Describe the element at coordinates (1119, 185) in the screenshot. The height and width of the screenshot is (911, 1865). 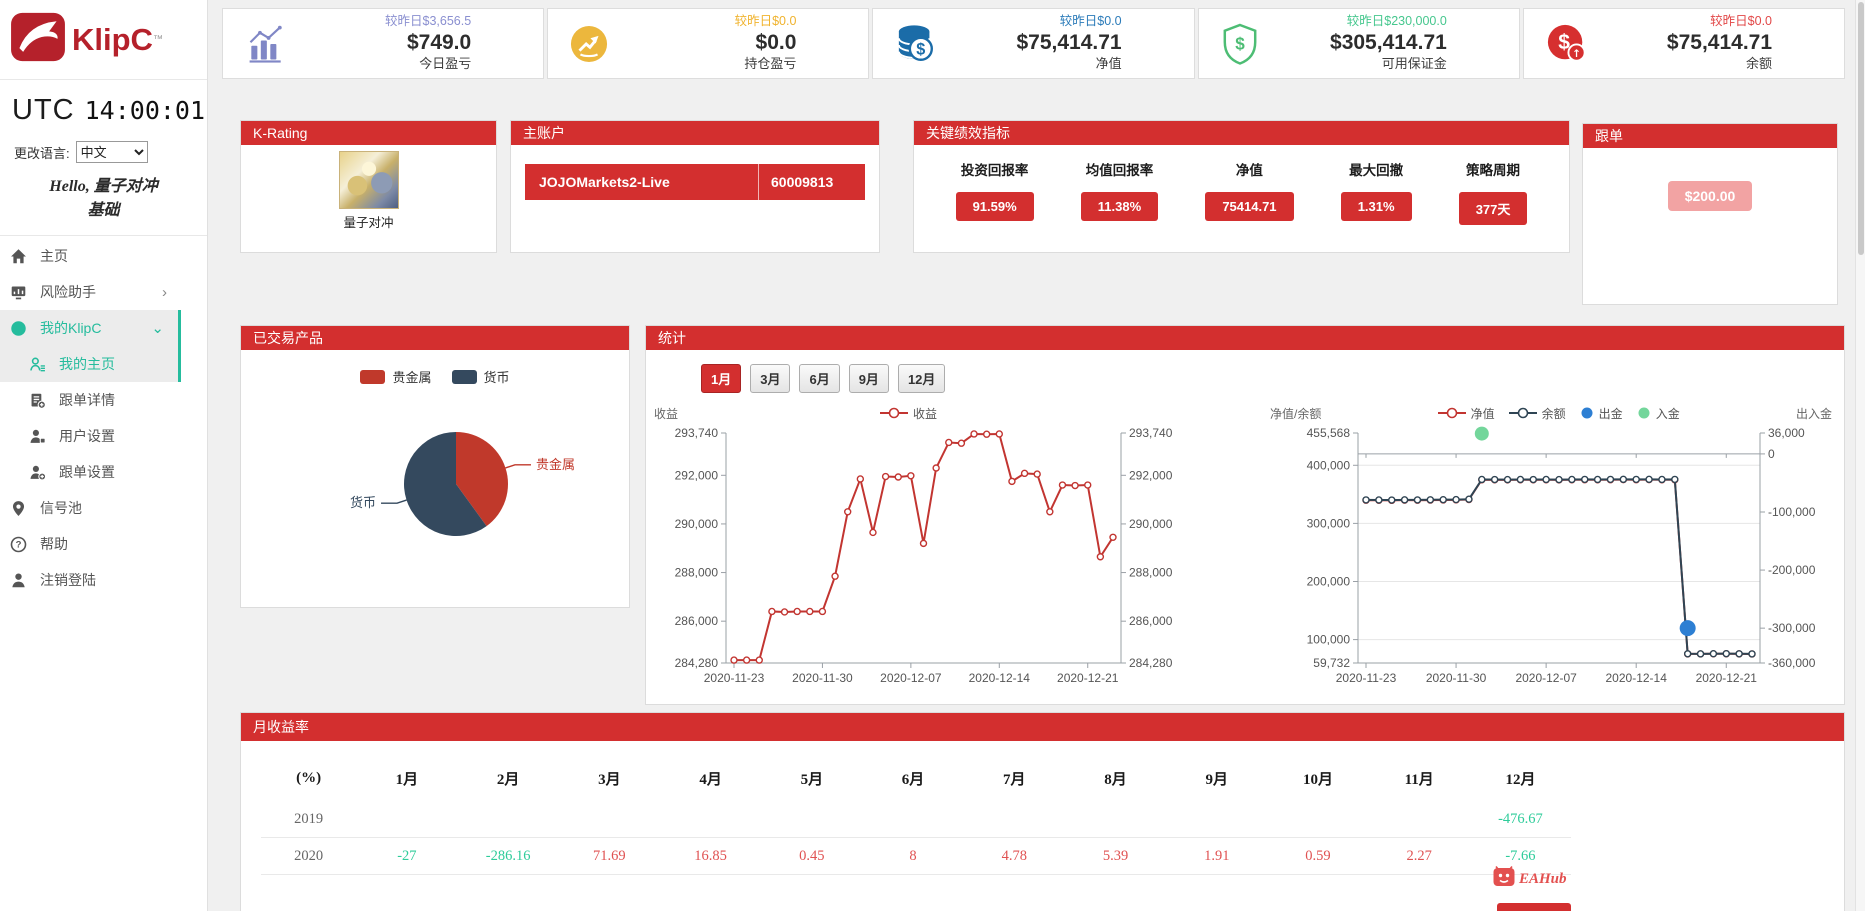
I see `kpi-item-均值回报率: 均值回报率 11.38%` at that location.